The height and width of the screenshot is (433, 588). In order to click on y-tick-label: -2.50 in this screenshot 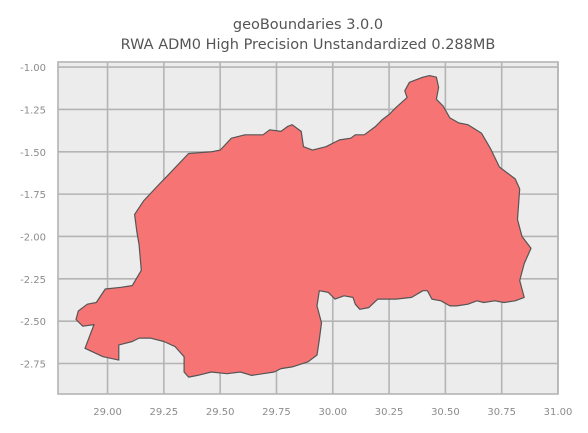, I will do `click(33, 322)`.